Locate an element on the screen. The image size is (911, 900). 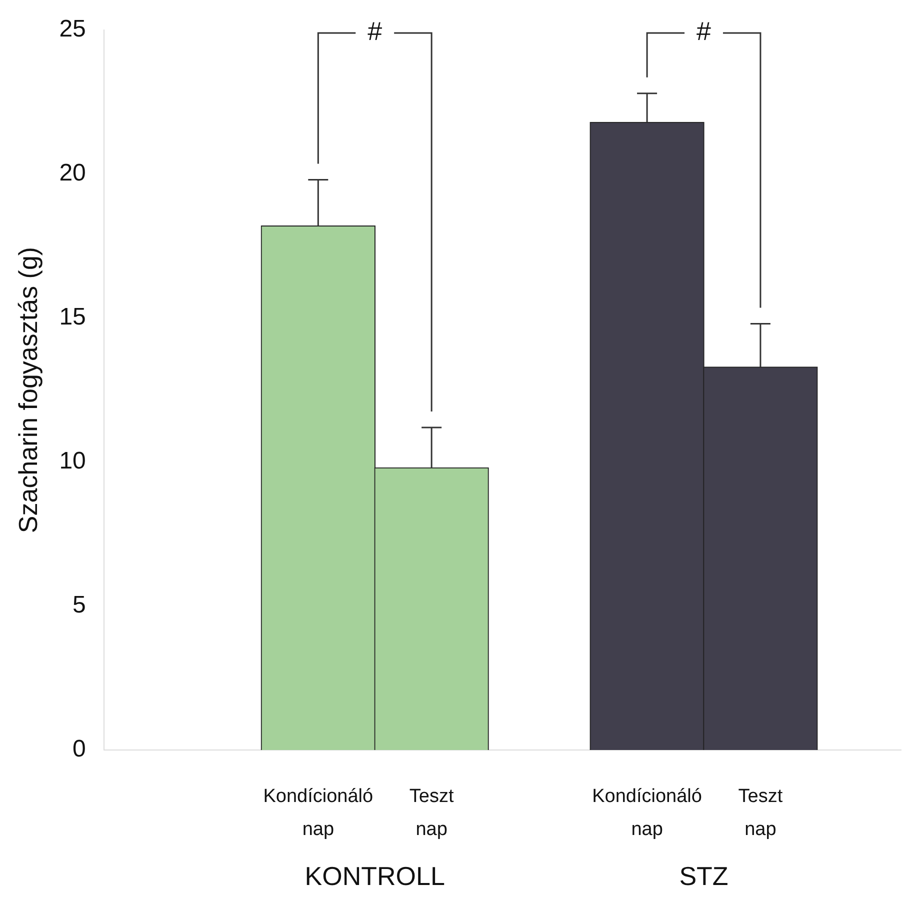
y-tick-label: 20 is located at coordinates (72, 173).